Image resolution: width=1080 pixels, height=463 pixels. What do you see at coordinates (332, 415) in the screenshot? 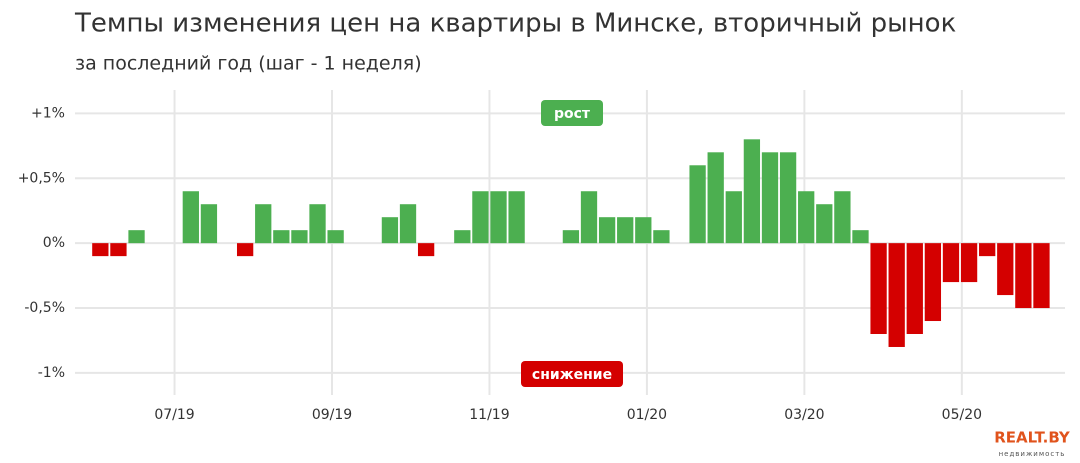
I see `x-tick-label: 09/19` at bounding box center [332, 415].